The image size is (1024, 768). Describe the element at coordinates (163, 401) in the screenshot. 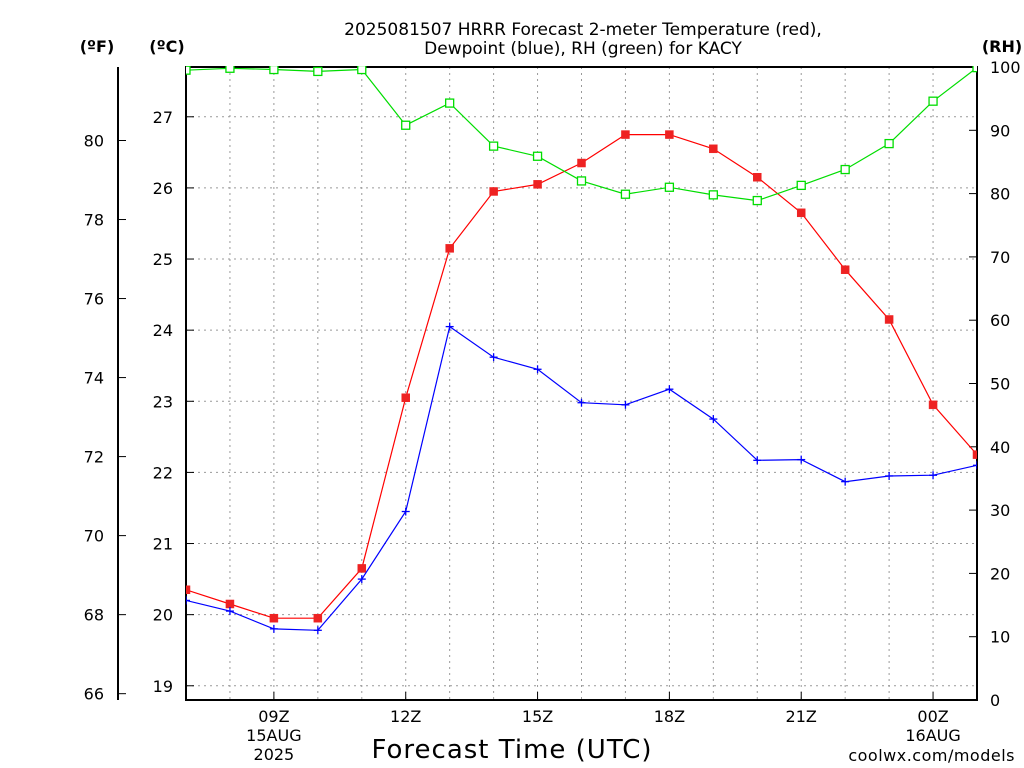

I see `celsius-tick-label: 23` at that location.